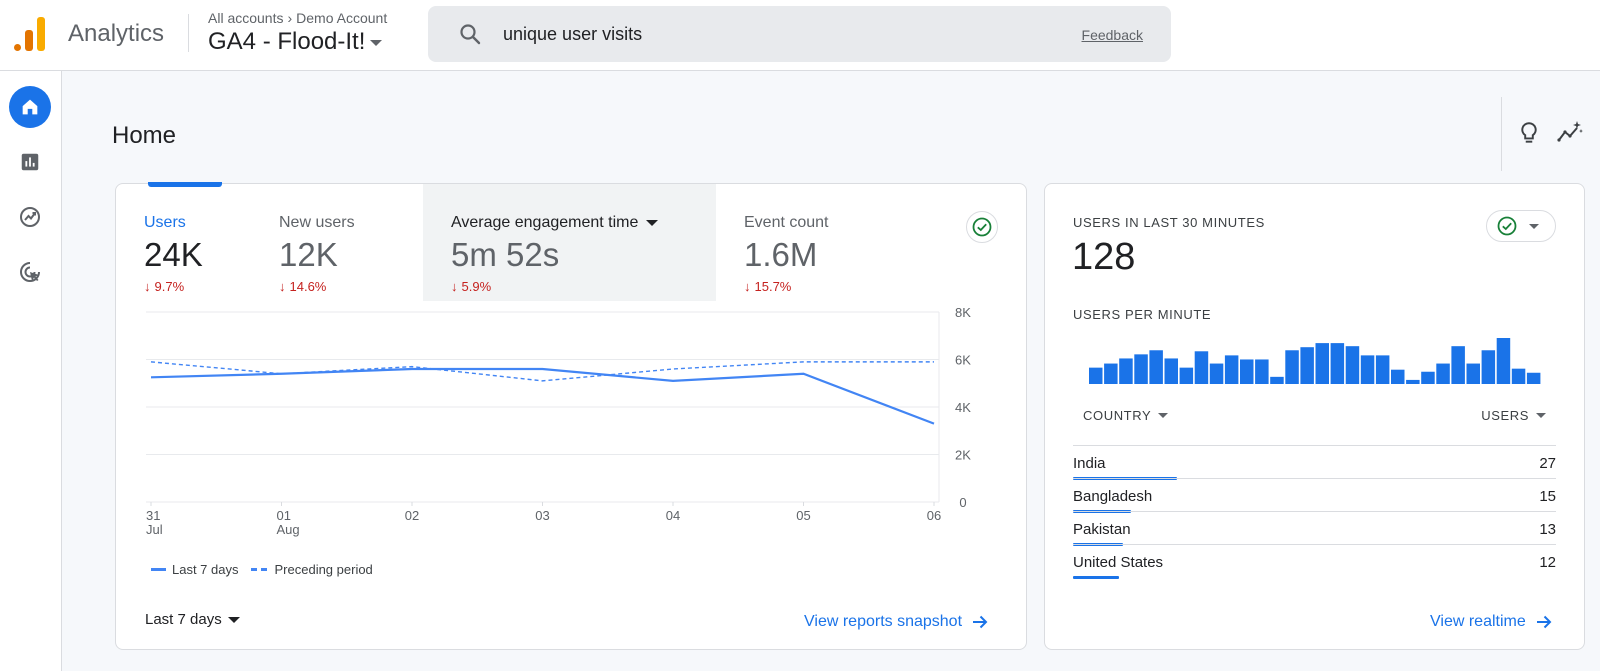 This screenshot has height=671, width=1600. Describe the element at coordinates (1112, 35) in the screenshot. I see `feedback-link: Feedback` at that location.